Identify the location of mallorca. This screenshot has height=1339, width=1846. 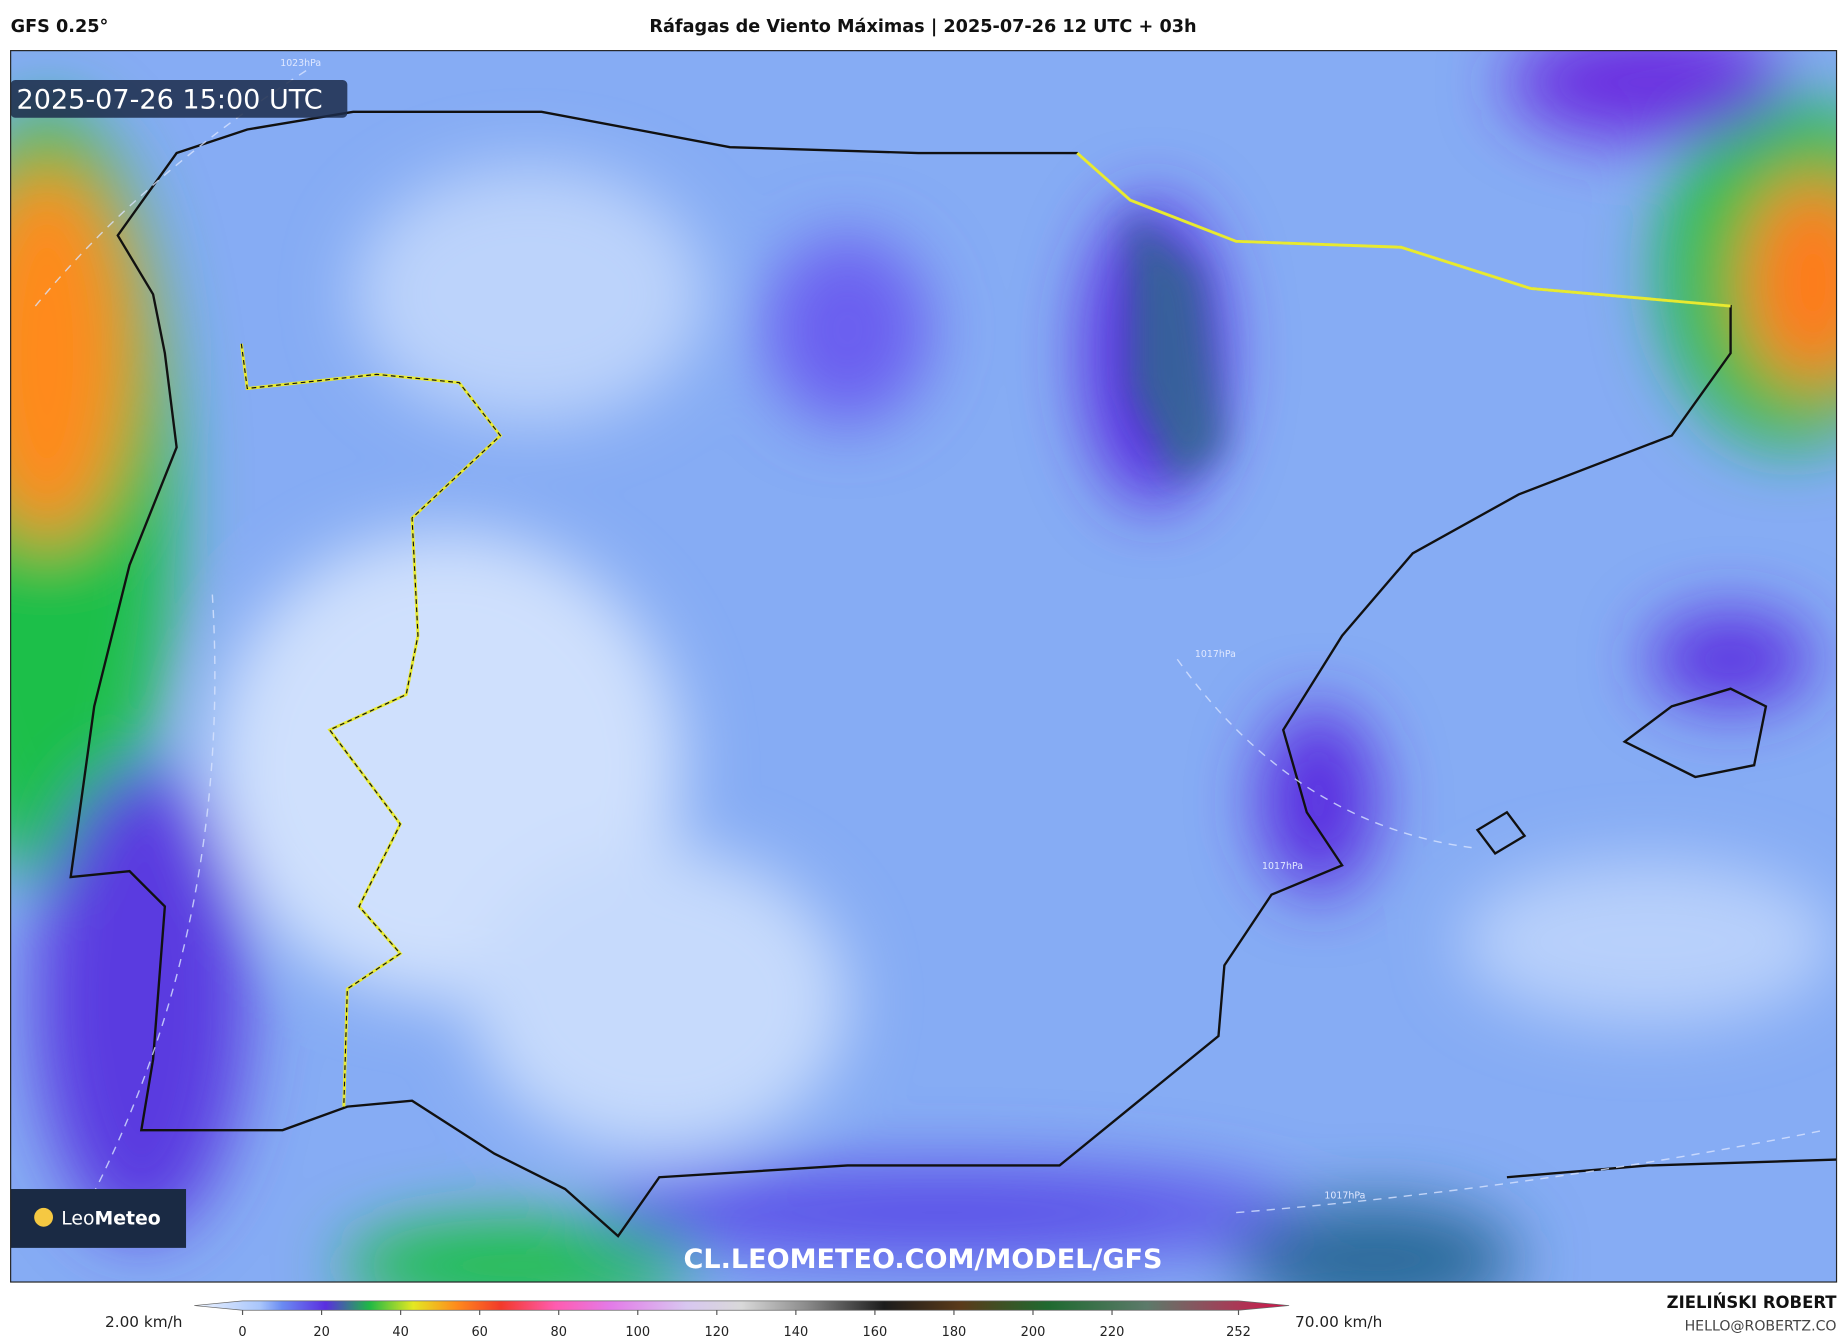
(1695, 733).